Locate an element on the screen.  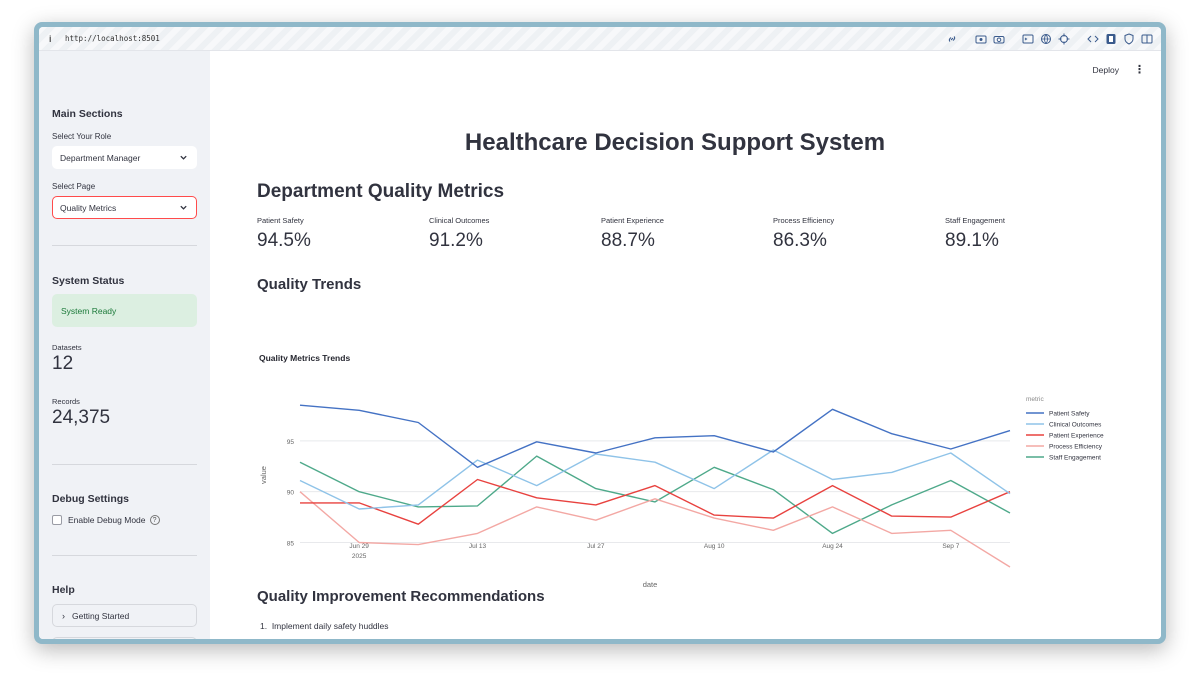
chart-gridlines is located at coordinates (655, 492).